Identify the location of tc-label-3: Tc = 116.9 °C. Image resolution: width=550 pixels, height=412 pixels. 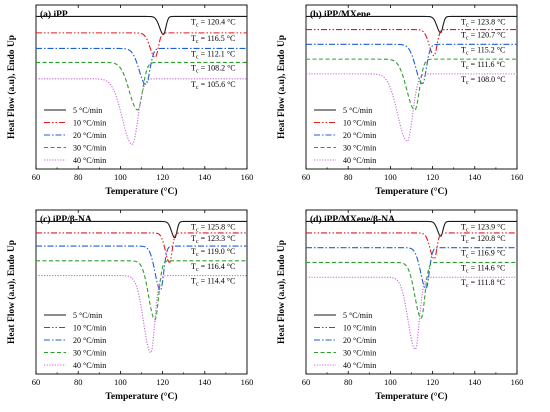
(483, 254).